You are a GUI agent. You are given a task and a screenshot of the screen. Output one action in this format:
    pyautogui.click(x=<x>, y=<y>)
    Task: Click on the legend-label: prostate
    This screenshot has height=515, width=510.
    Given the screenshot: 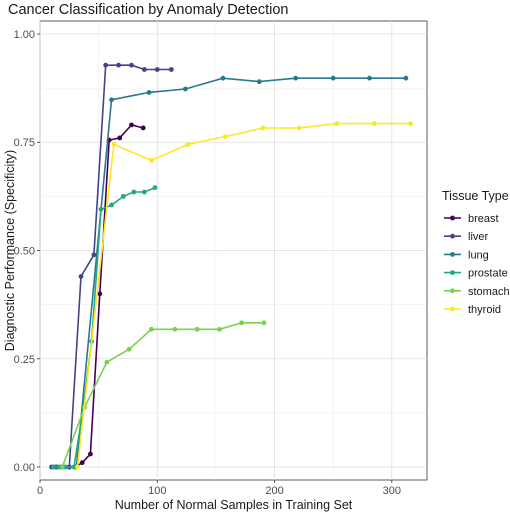 What is the action you would take?
    pyautogui.click(x=488, y=274)
    